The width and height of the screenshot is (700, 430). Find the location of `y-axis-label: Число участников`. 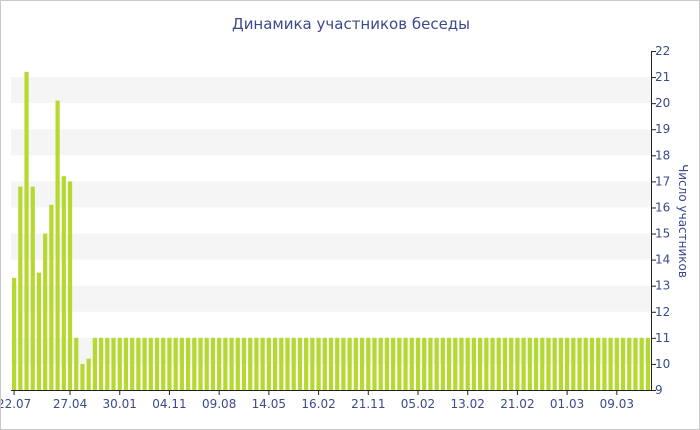

y-axis-label: Число участников is located at coordinates (683, 221).